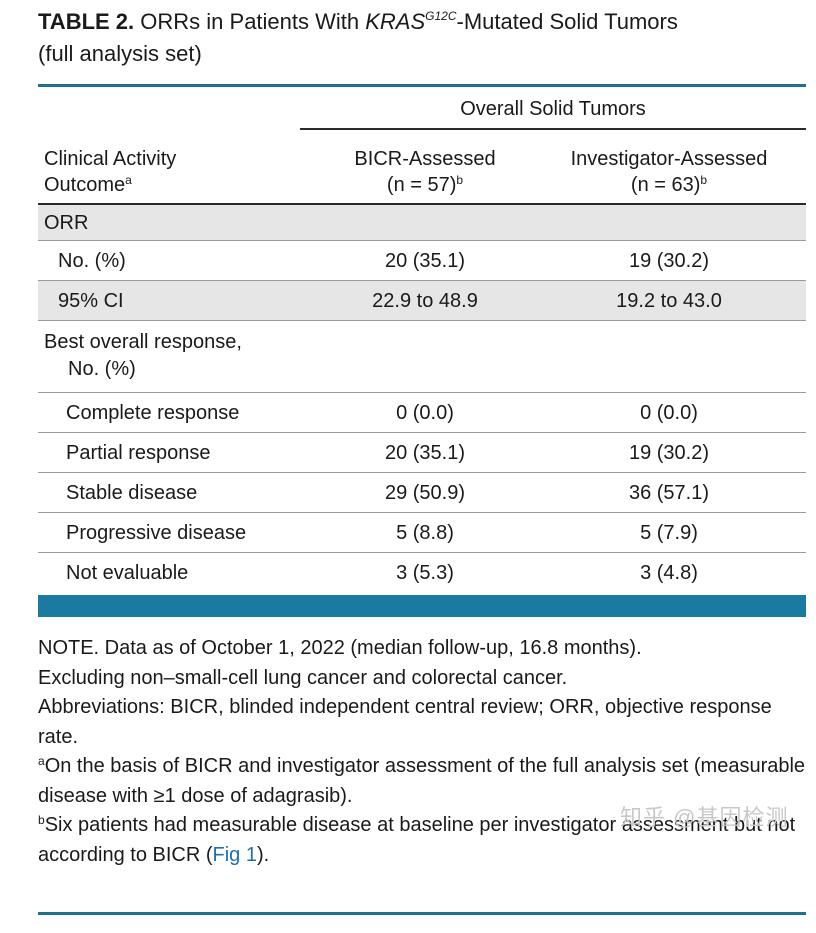  What do you see at coordinates (421, 185) in the screenshot?
I see `header-bicr-n: (n = 57)` at bounding box center [421, 185].